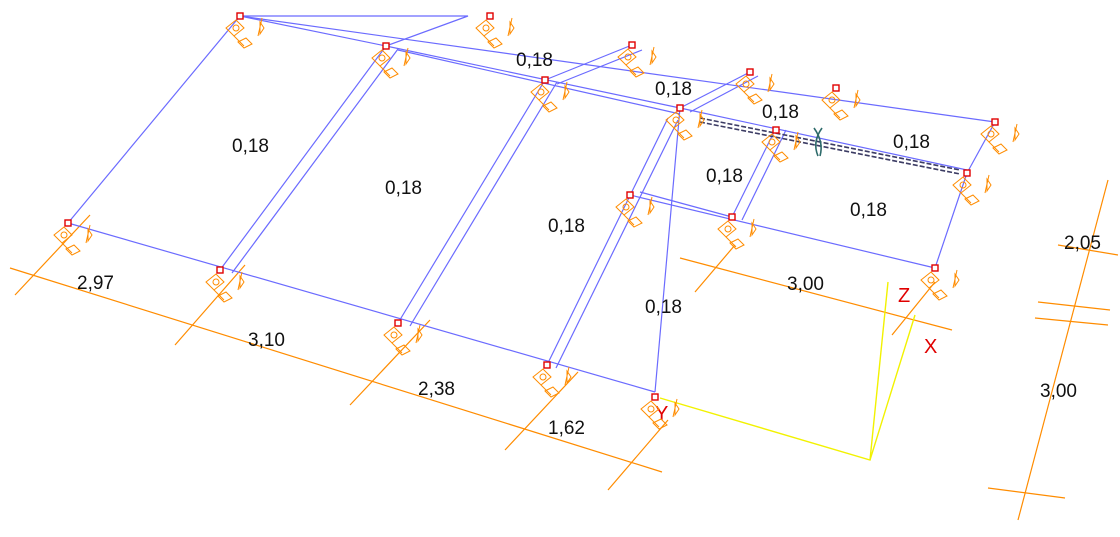 Image resolution: width=1120 pixels, height=537 pixels. Describe the element at coordinates (805, 284) in the screenshot. I see `dim-label-inner: 3,00` at that location.